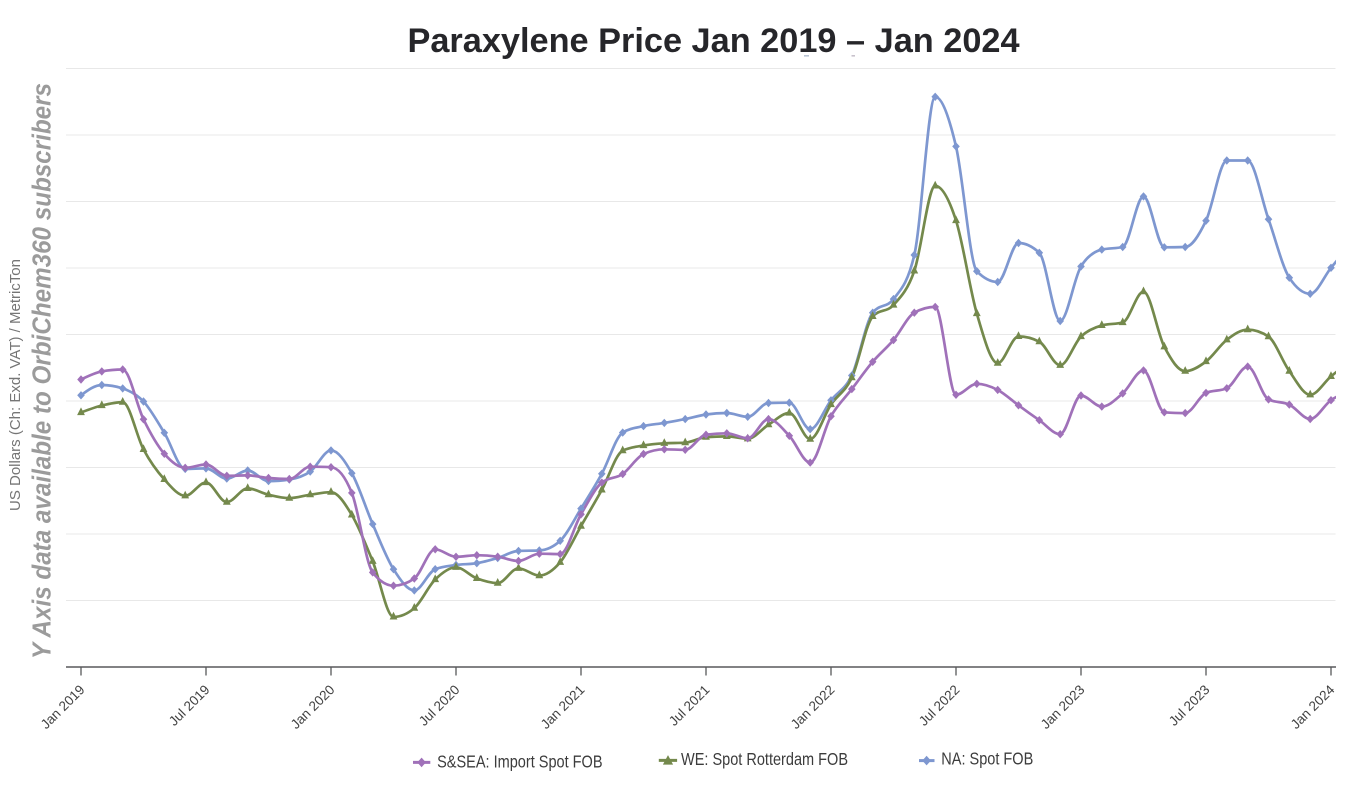  What do you see at coordinates (713, 41) in the screenshot?
I see `svg-text:Paraxylene Price Jan 2019 – Ja: Paraxylene Price Jan 2019 – Jan 2024` at bounding box center [713, 41].